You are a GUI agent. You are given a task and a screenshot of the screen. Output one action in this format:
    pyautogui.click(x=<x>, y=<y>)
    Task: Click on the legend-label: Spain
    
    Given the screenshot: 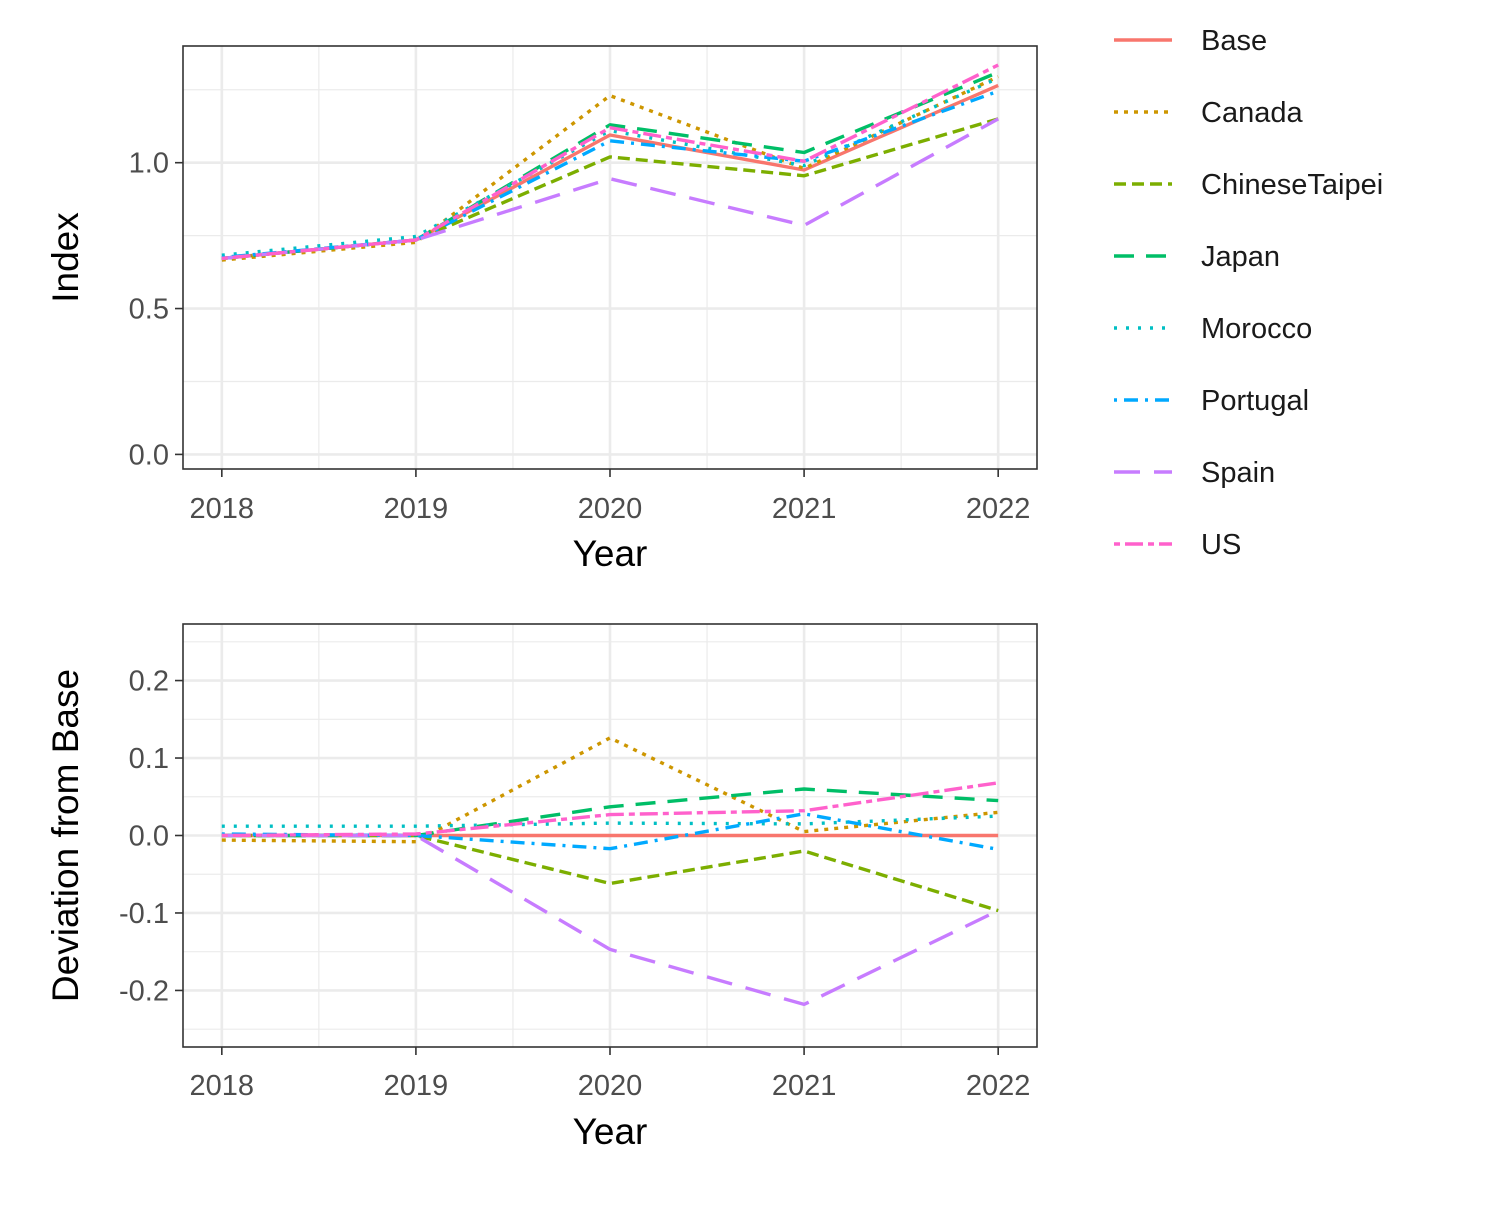 What is the action you would take?
    pyautogui.click(x=1238, y=473)
    